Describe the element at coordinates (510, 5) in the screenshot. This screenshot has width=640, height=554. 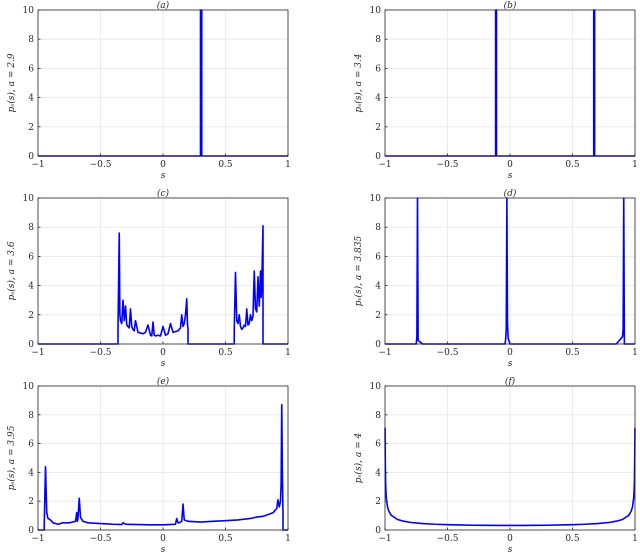
I see `panel-title: (b)` at that location.